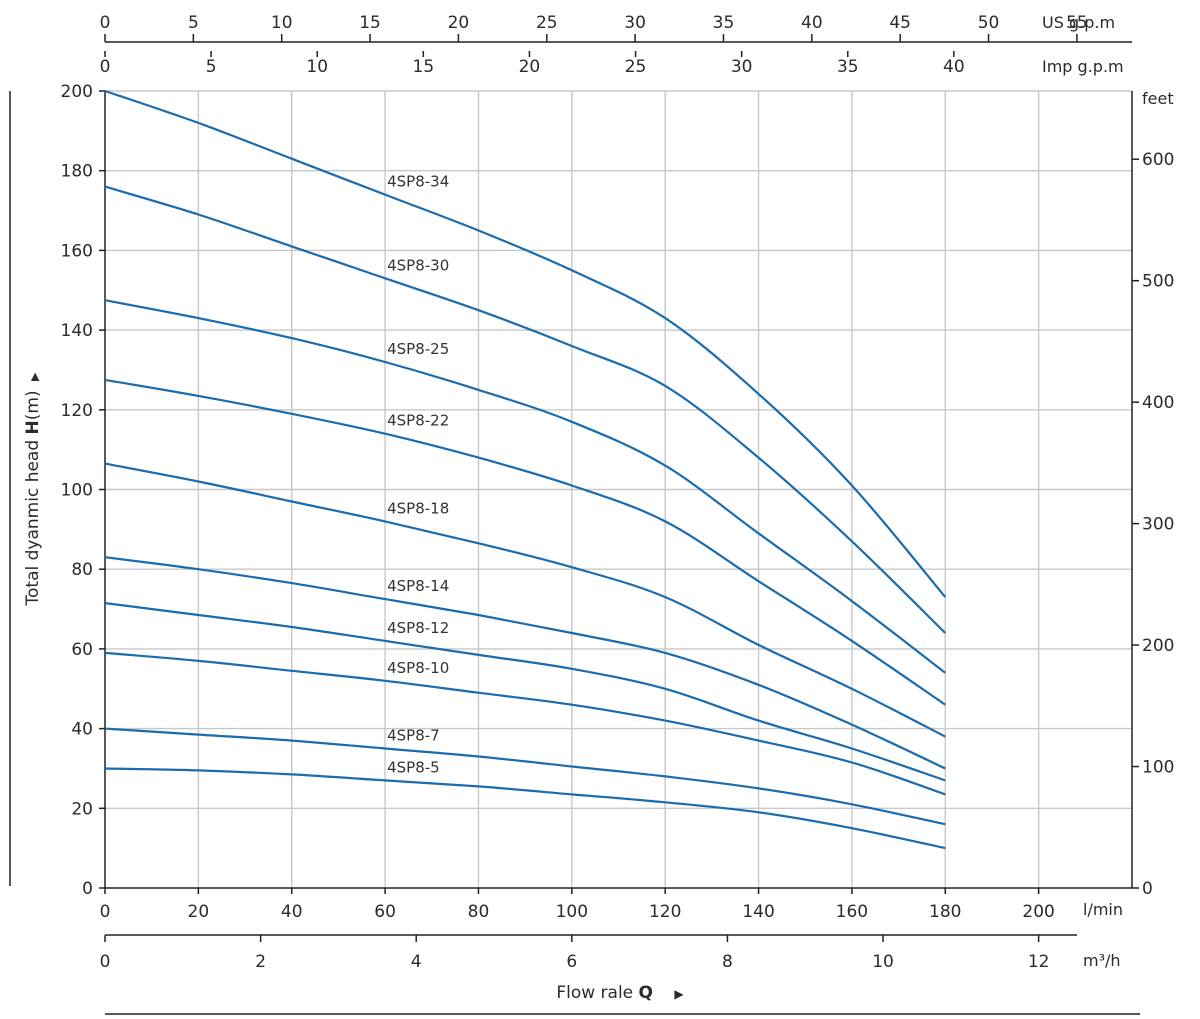  I want to click on lmin-tick-label: 140, so click(758, 912).